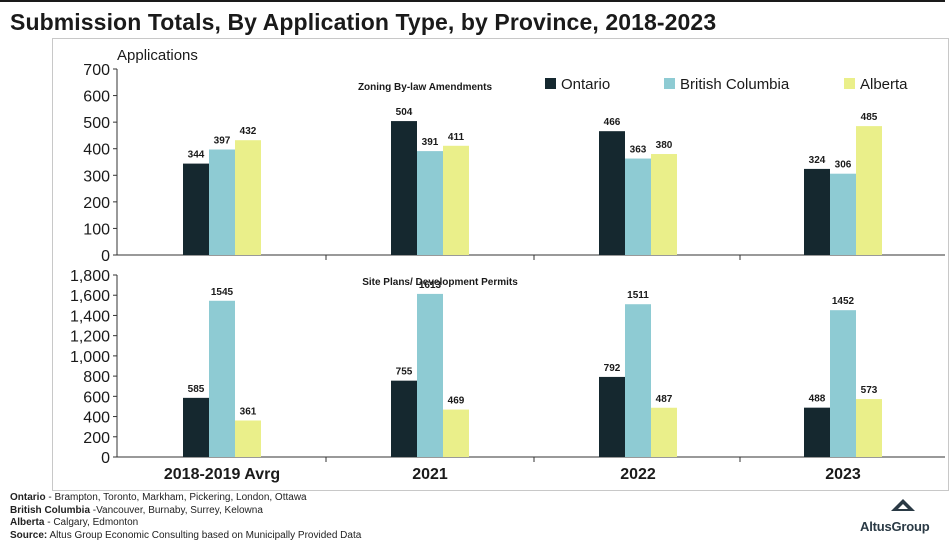  What do you see at coordinates (404, 112) in the screenshot?
I see `data-label: 504` at bounding box center [404, 112].